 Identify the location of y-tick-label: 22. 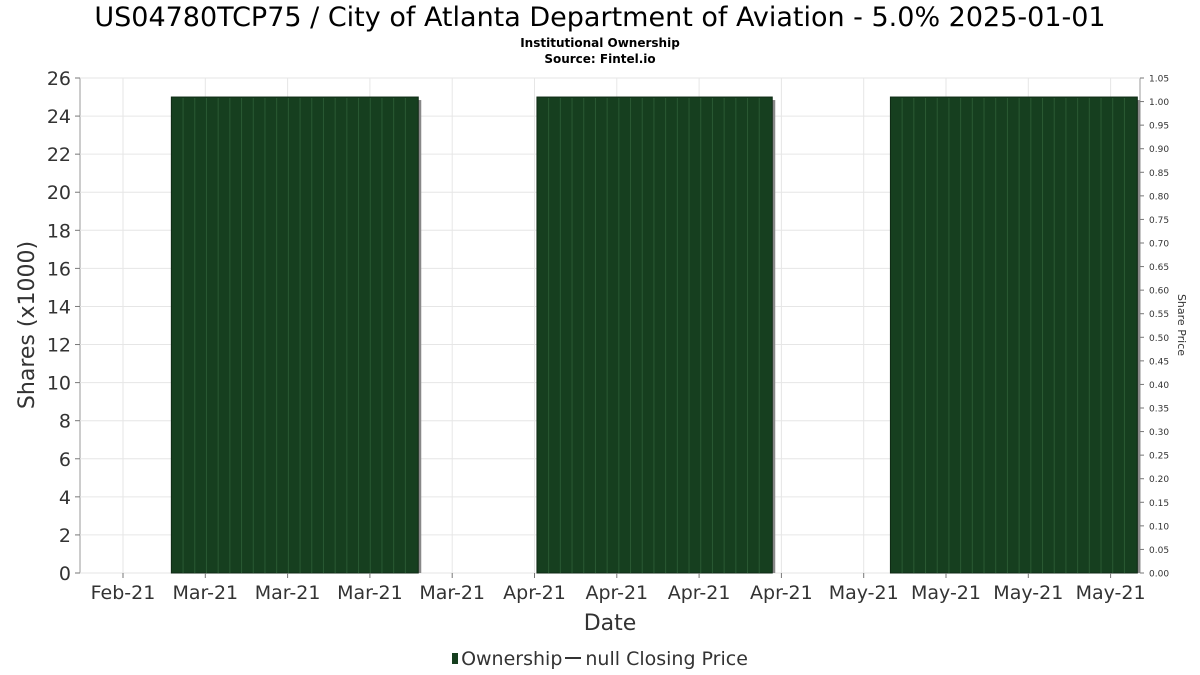
(59, 155).